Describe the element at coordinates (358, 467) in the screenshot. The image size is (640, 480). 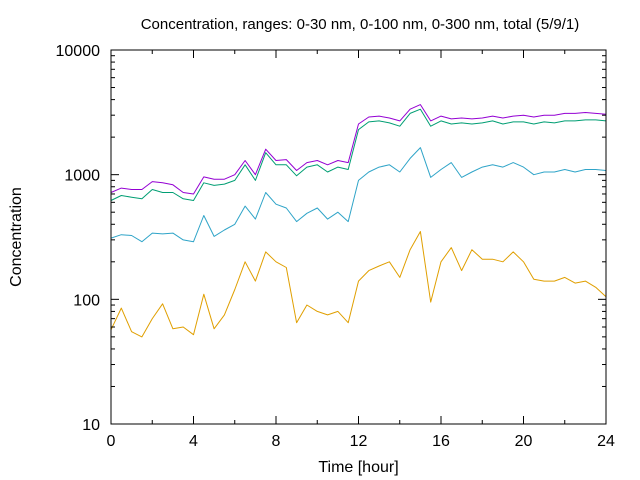
I see `x-axis-label: Time [hour]` at that location.